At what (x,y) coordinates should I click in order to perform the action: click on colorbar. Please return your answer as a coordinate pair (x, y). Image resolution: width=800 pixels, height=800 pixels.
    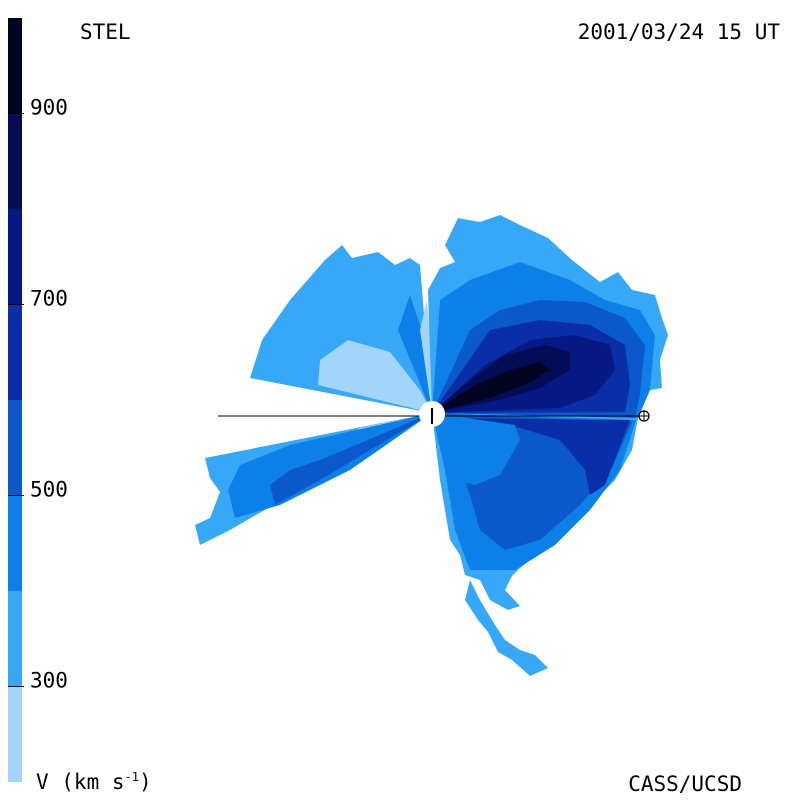
    Looking at the image, I should click on (15, 400).